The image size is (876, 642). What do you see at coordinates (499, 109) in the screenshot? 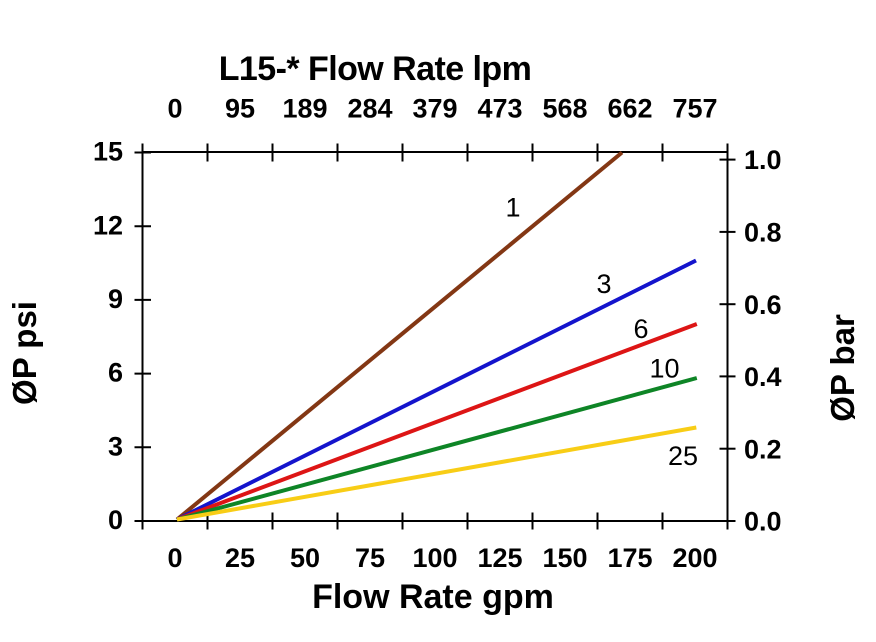
I see `svg-text: 473` at bounding box center [499, 109].